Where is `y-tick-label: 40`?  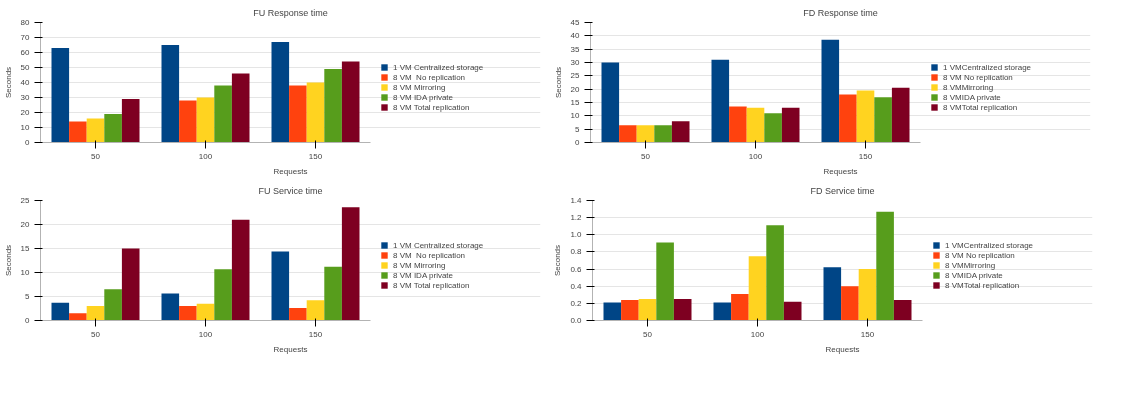 y-tick-label: 40 is located at coordinates (575, 36).